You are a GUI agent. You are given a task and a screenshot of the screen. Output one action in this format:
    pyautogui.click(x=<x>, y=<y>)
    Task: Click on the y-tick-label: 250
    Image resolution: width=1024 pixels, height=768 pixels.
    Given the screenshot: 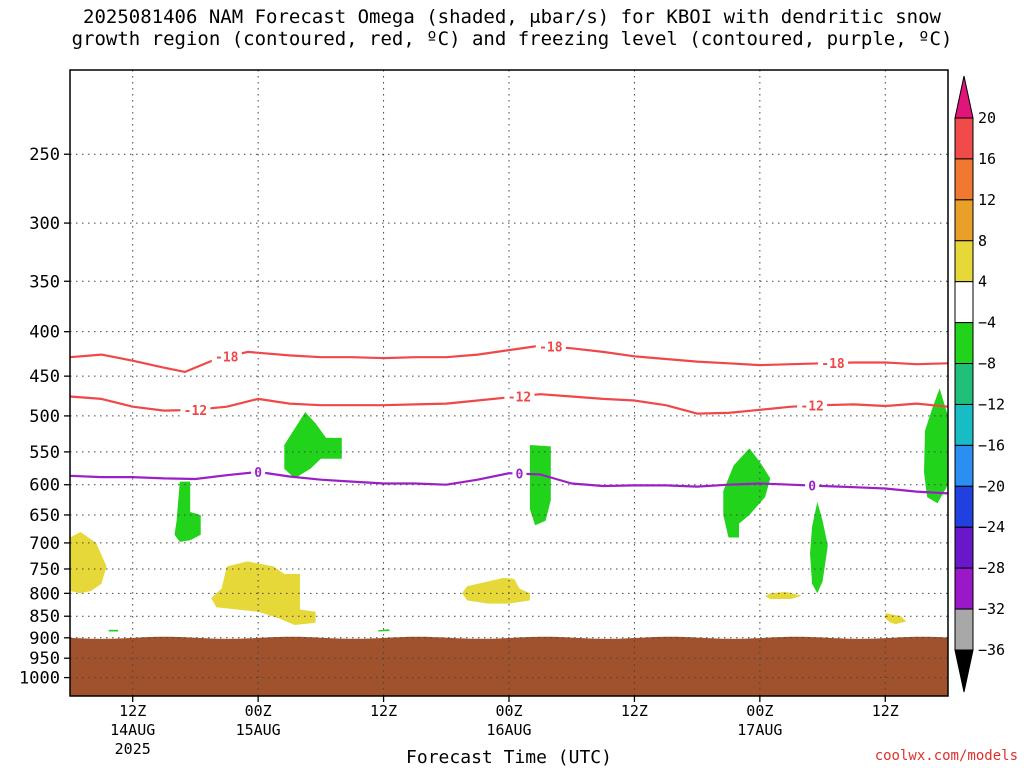 What is the action you would take?
    pyautogui.click(x=44, y=155)
    